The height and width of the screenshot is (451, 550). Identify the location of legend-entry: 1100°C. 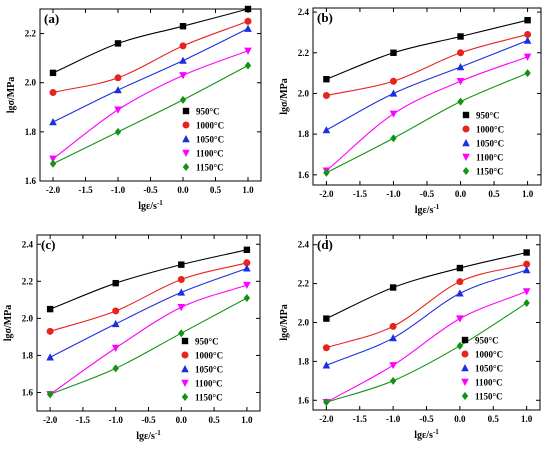
(489, 383).